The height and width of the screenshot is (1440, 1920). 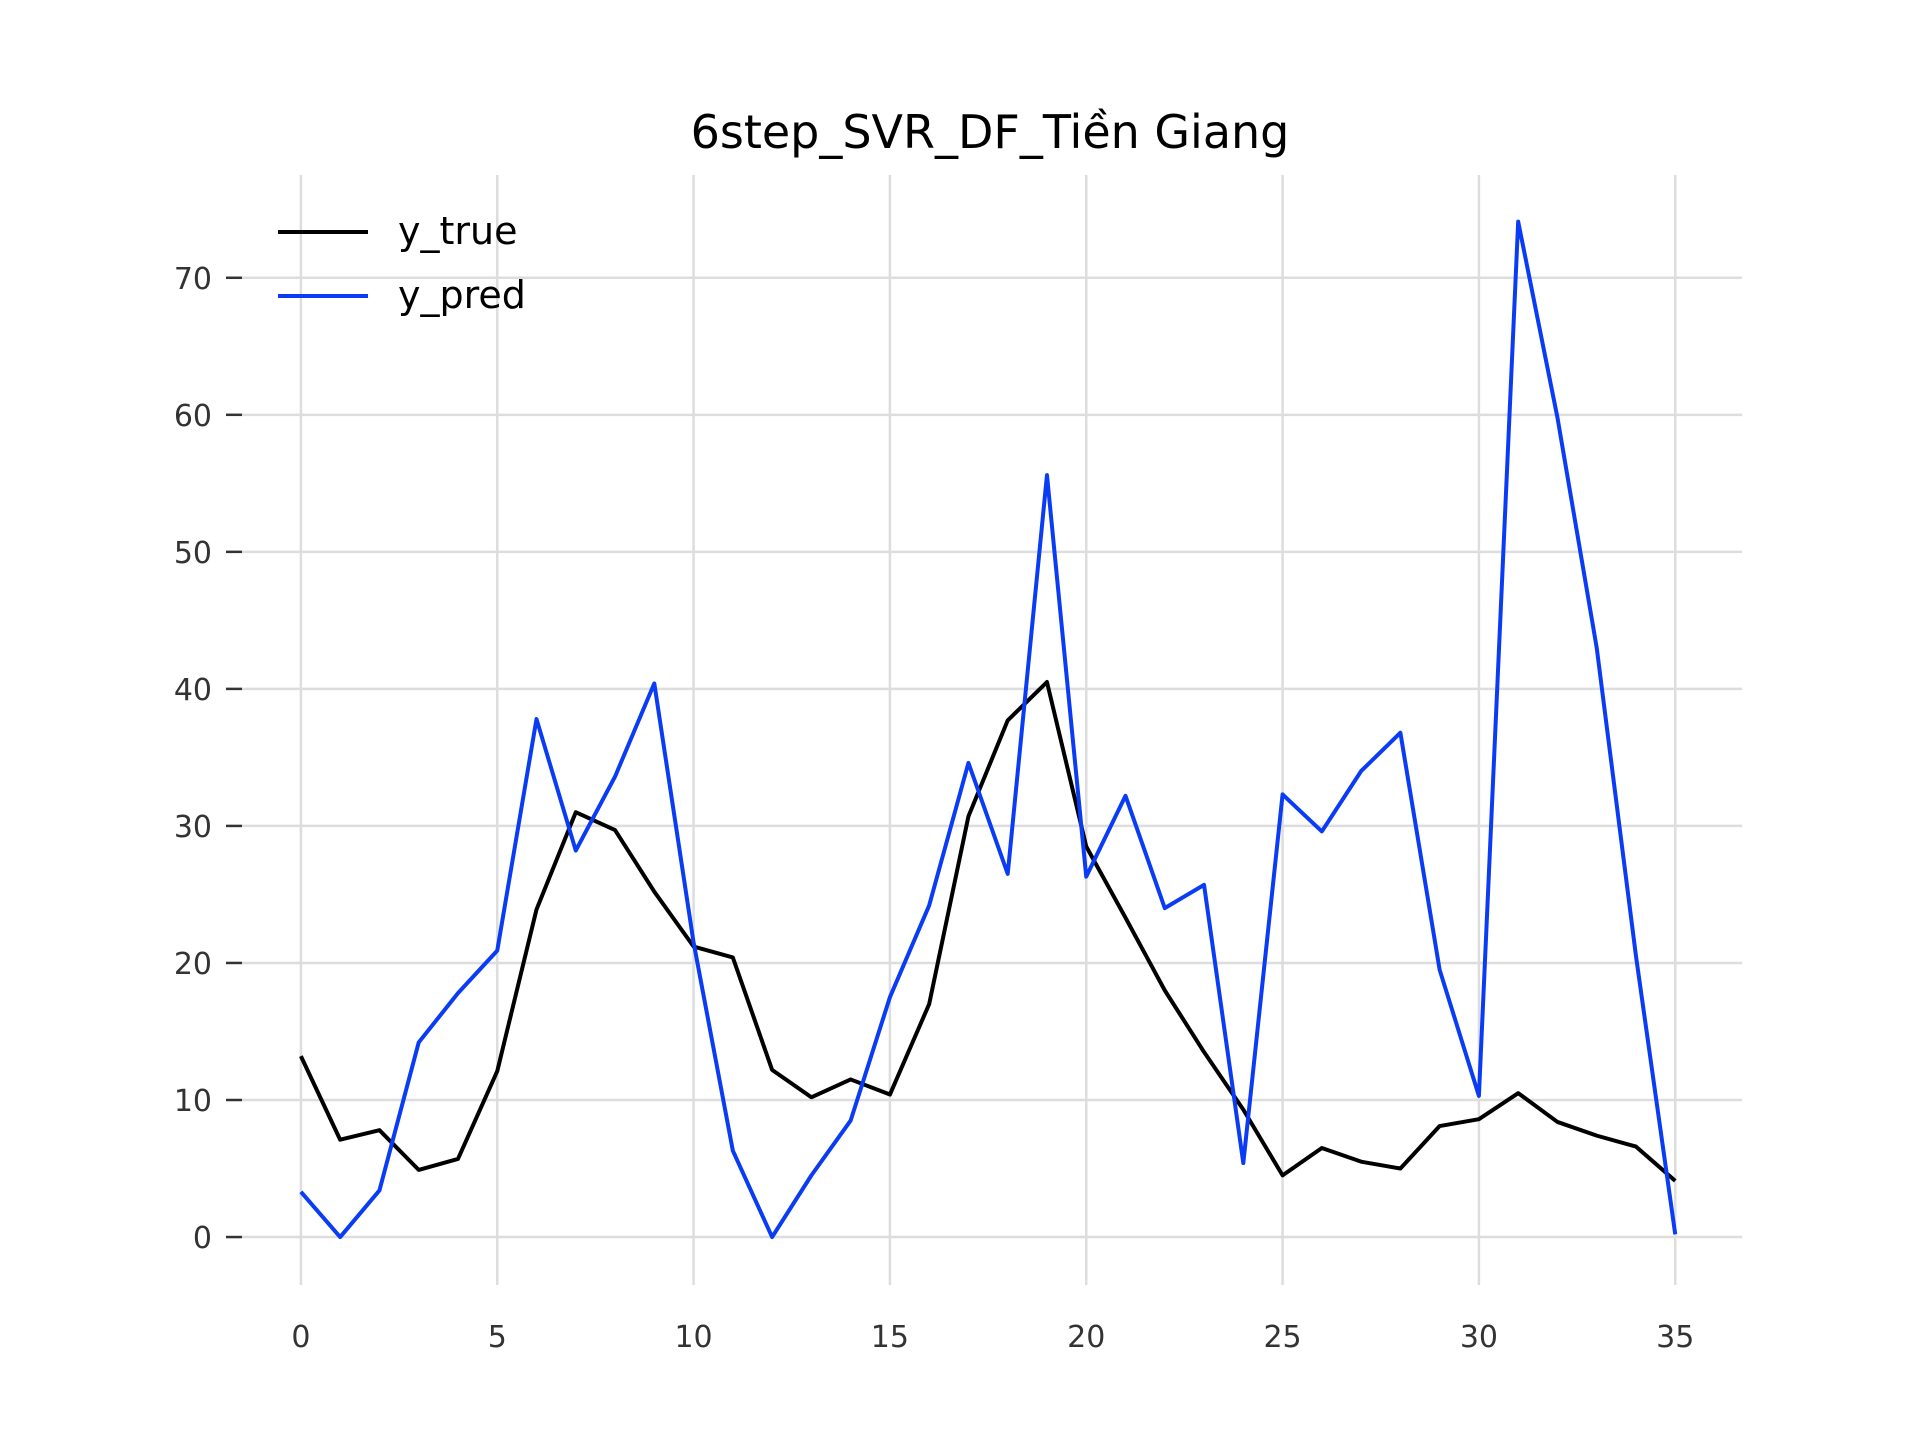 What do you see at coordinates (193, 690) in the screenshot?
I see `y-tick-label: 40` at bounding box center [193, 690].